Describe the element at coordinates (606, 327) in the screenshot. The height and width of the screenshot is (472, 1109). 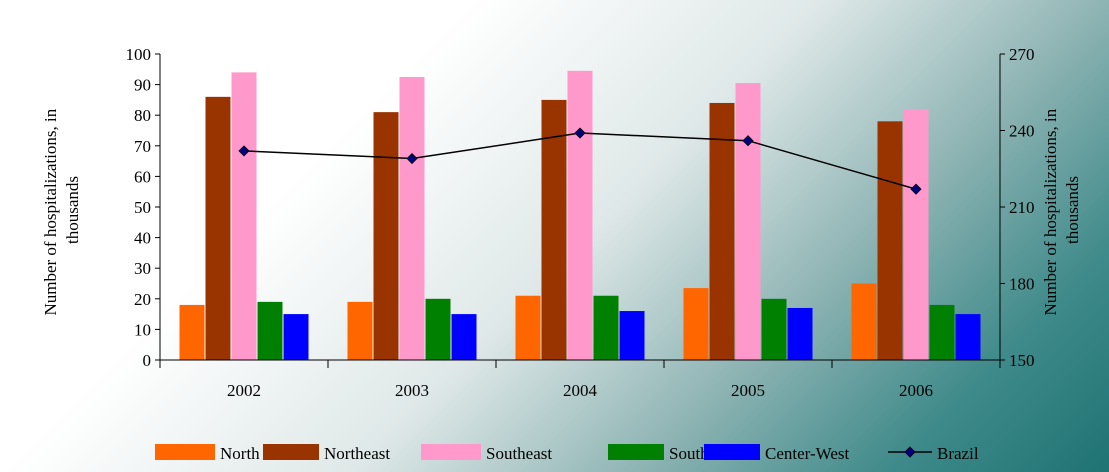
I see `bar-south-2004` at that location.